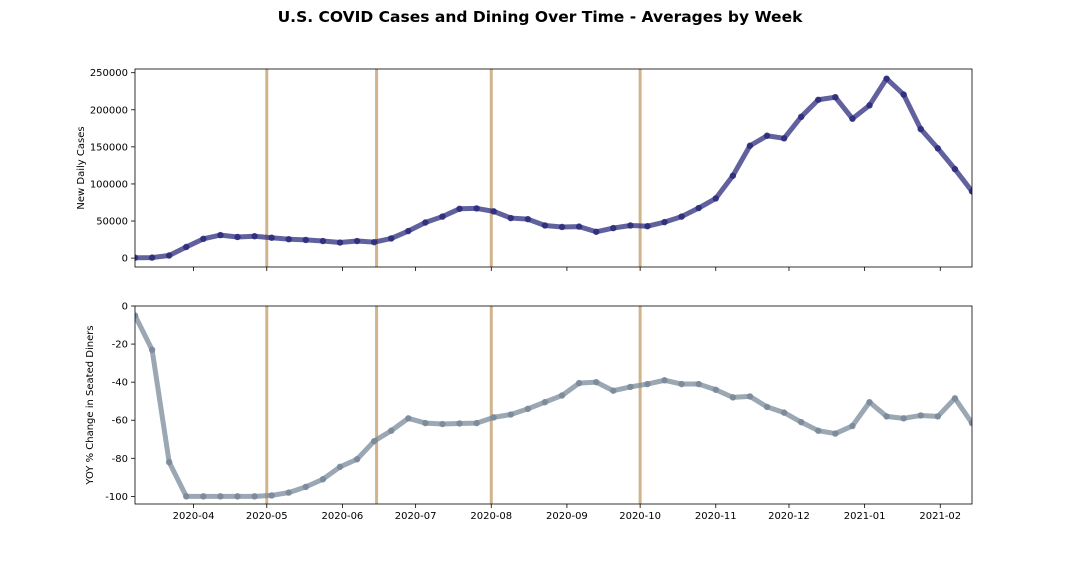 The width and height of the screenshot is (1080, 576). What do you see at coordinates (789, 516) in the screenshot?
I see `x-tick-label: 2020-12` at bounding box center [789, 516].